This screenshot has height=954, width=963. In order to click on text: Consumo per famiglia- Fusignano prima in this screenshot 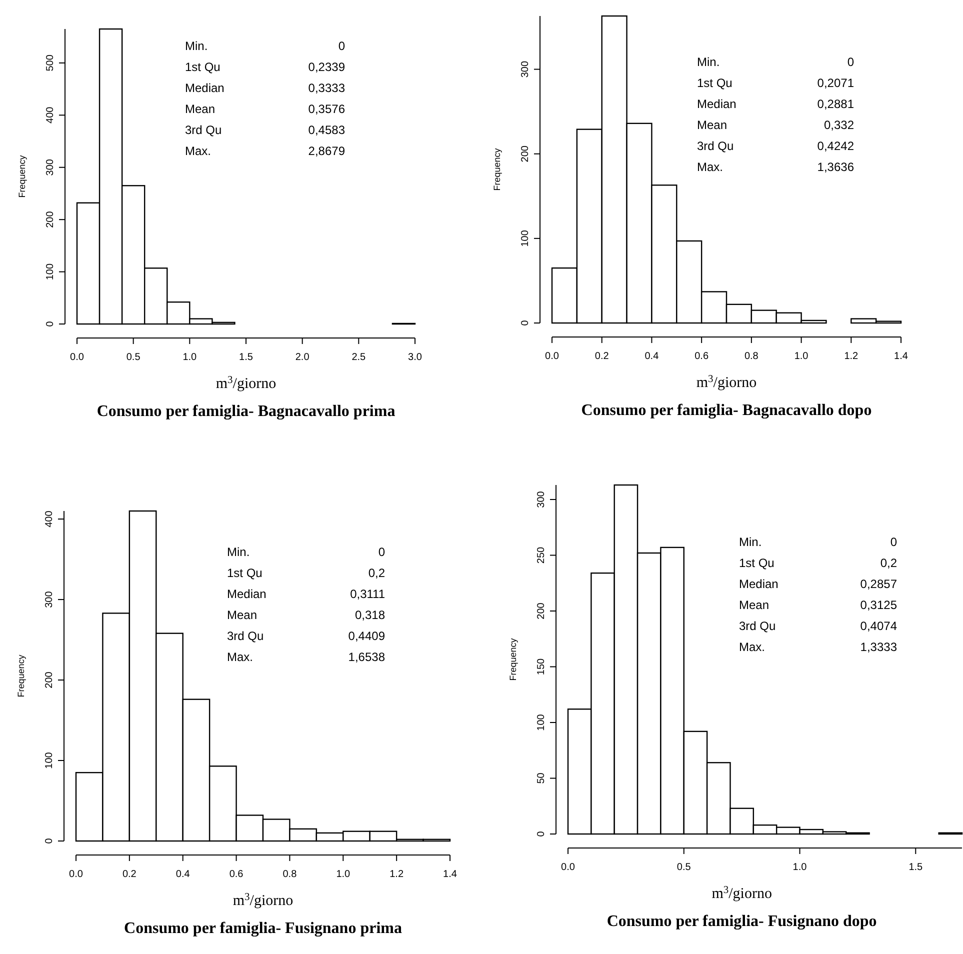, I will do `click(263, 928)`.